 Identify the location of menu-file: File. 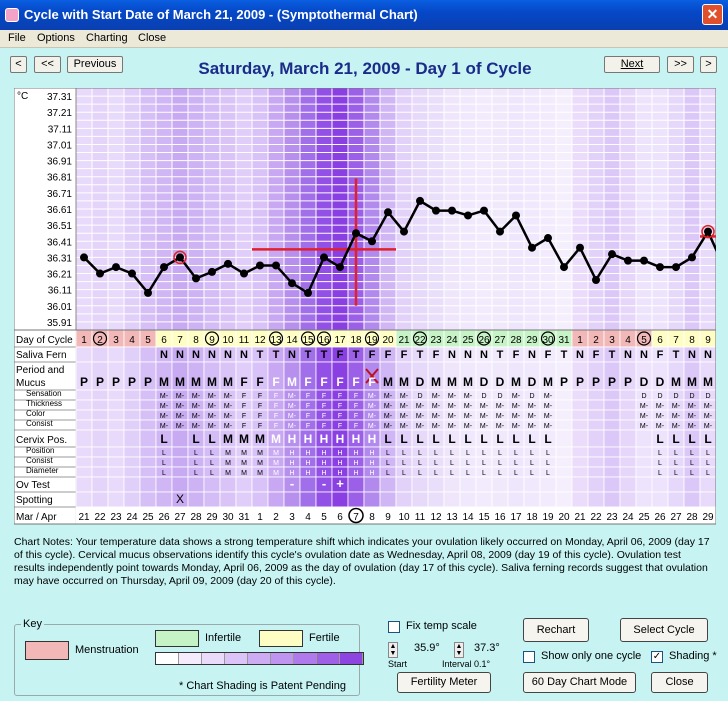
(17, 38).